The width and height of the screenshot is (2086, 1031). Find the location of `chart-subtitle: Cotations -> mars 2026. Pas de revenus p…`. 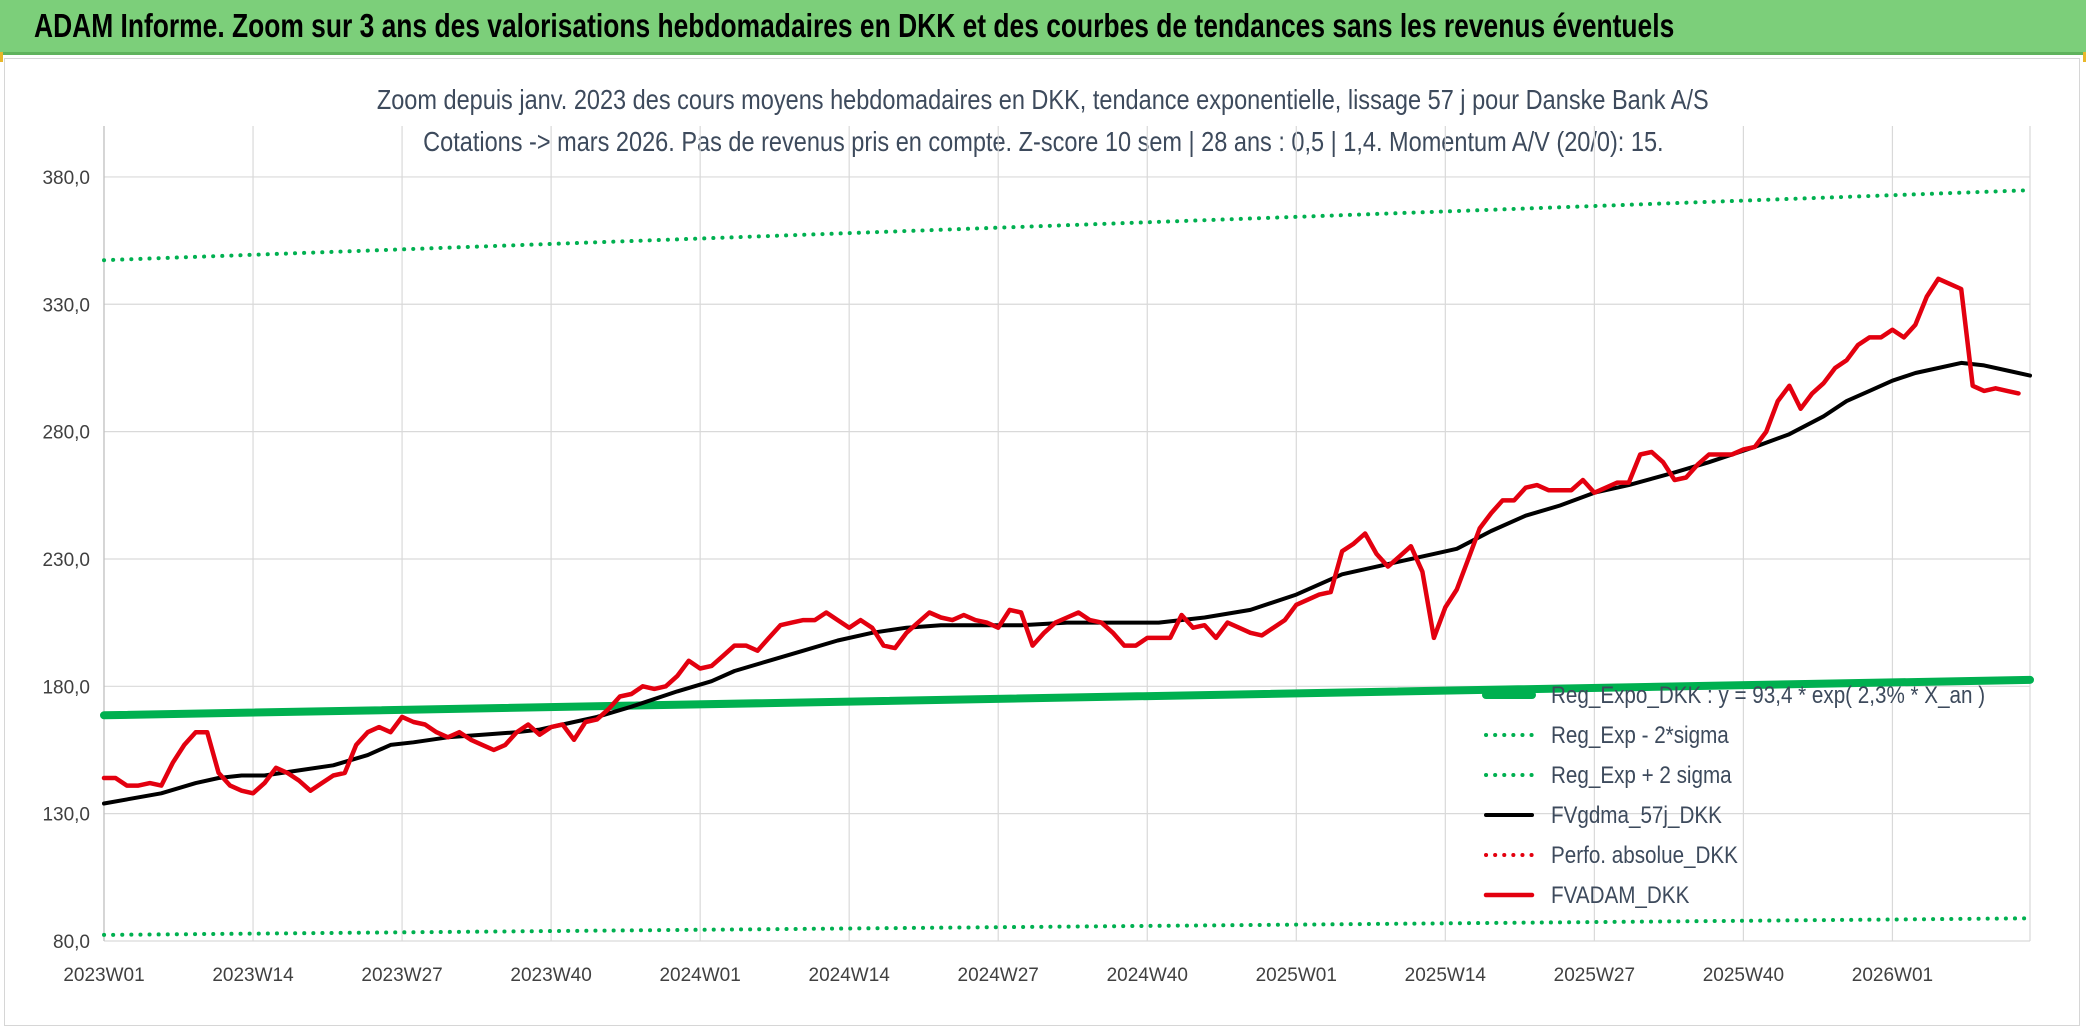

chart-subtitle: Cotations -> mars 2026. Pas de revenus p… is located at coordinates (1043, 141).